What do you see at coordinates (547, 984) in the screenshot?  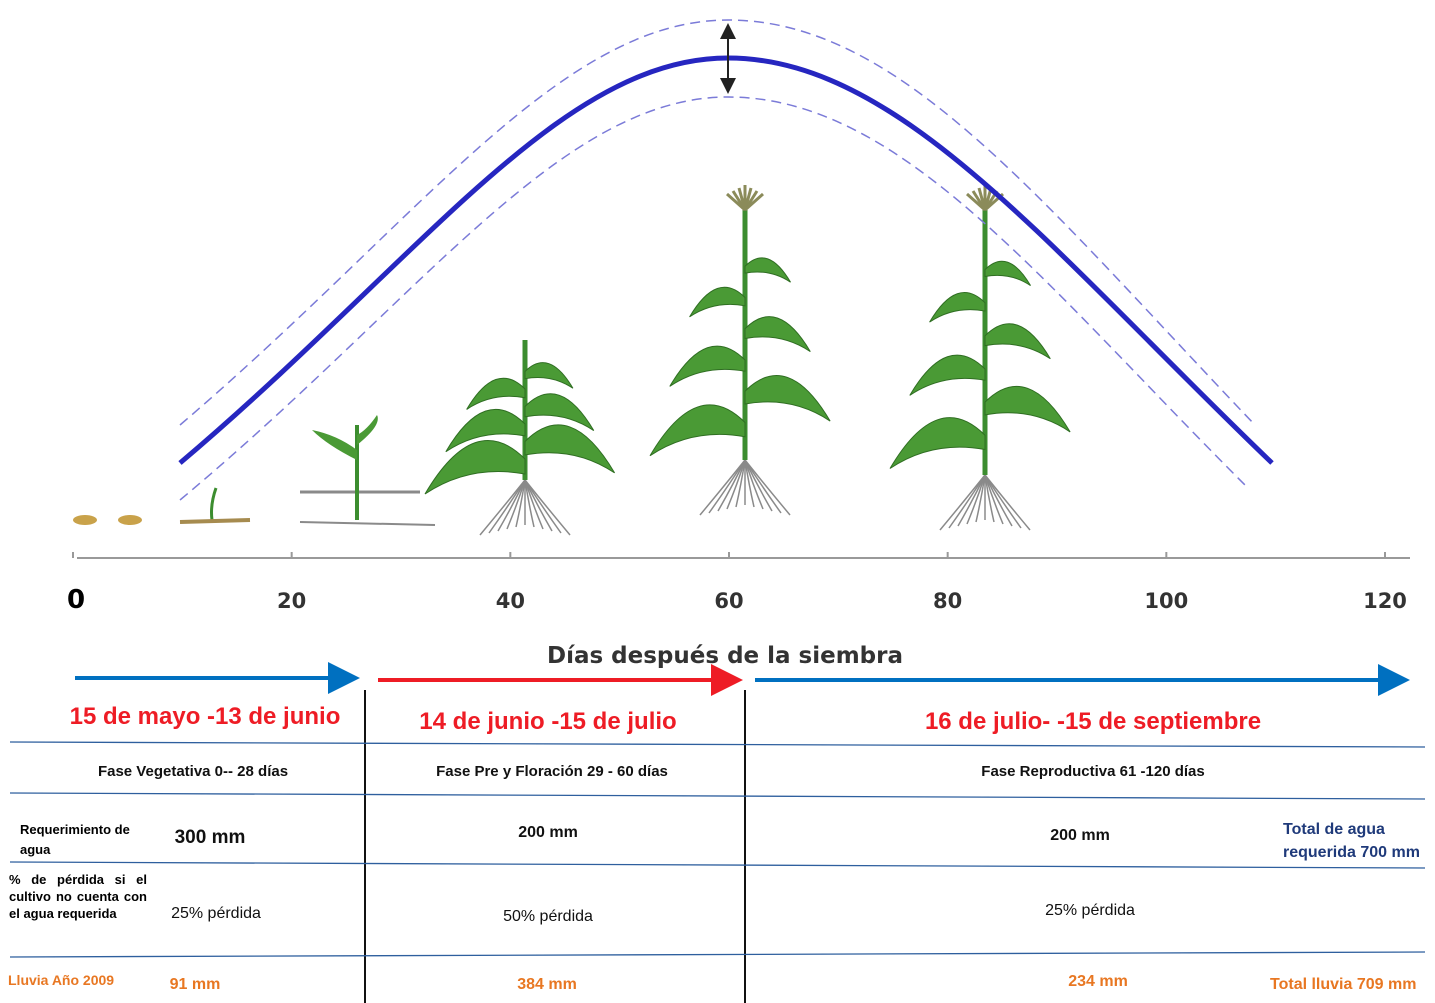 I see `rain: 384 mm` at bounding box center [547, 984].